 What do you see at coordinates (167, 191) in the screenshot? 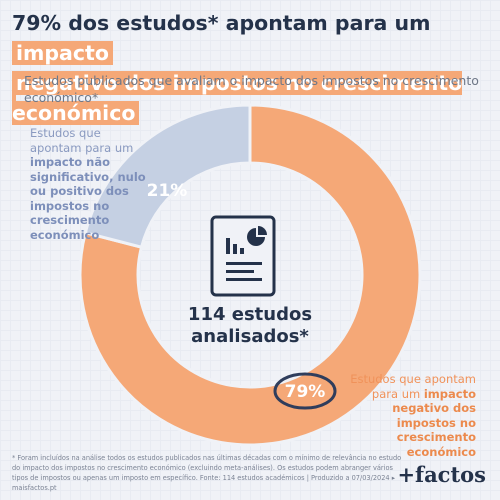
I see `slice-label-21: 21%` at bounding box center [167, 191].